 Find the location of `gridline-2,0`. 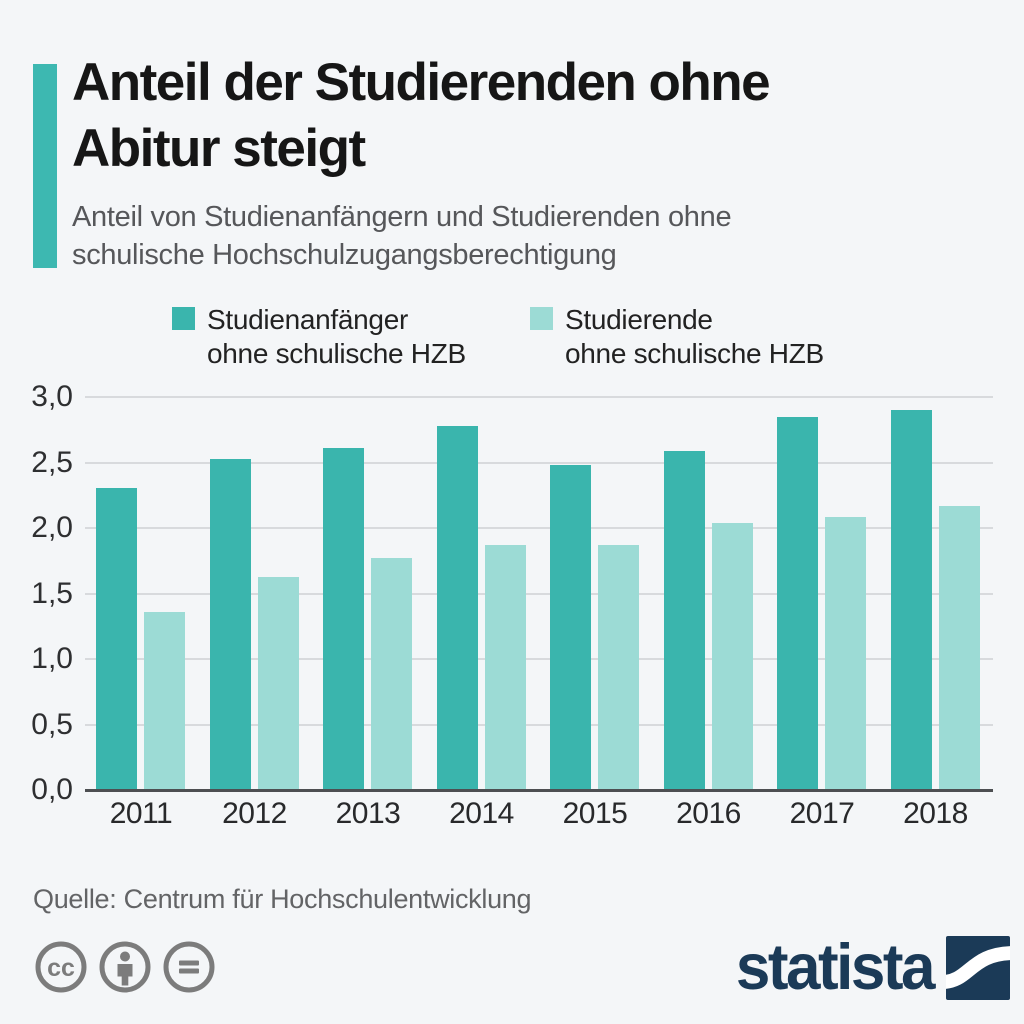

gridline-2,0 is located at coordinates (539, 528).